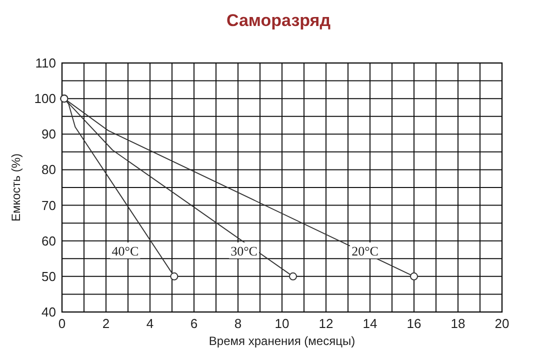 The image size is (537, 349). What do you see at coordinates (278, 20) in the screenshot?
I see `chart-title: Саморазряд` at bounding box center [278, 20].